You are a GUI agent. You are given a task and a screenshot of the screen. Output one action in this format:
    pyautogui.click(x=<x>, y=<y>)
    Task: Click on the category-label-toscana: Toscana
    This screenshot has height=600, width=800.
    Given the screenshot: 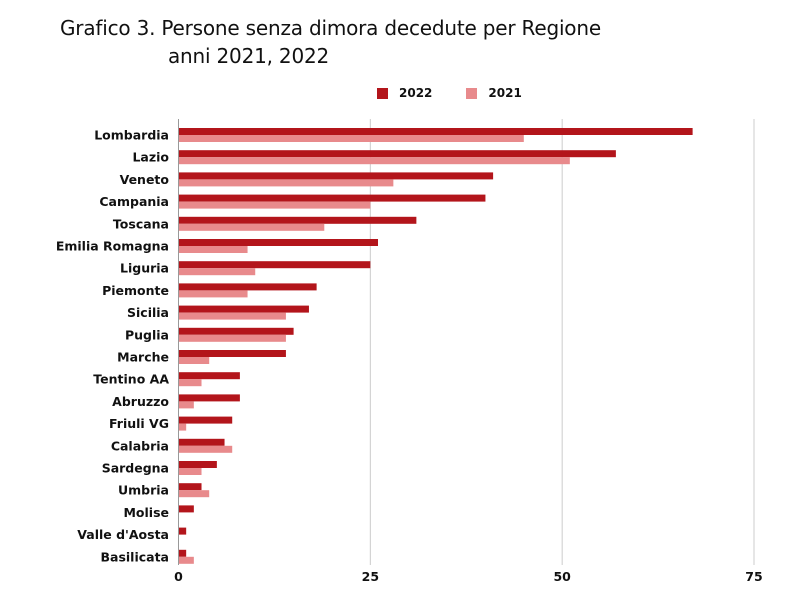 What is the action you would take?
    pyautogui.click(x=141, y=223)
    